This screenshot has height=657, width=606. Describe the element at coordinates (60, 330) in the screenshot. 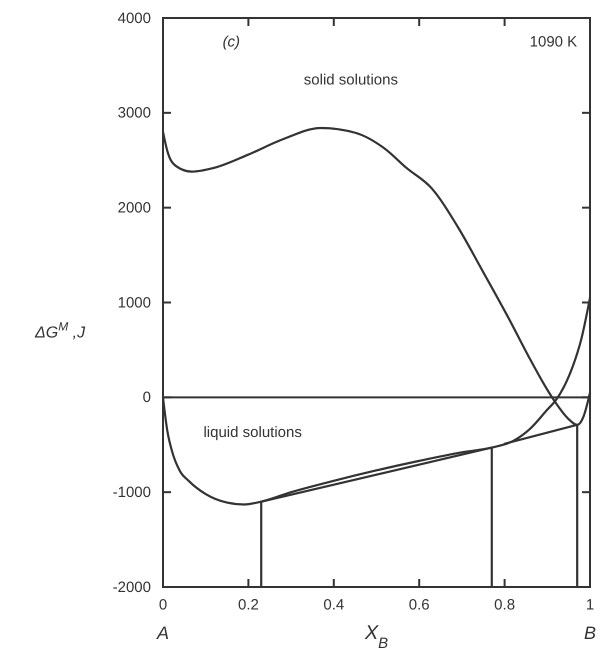

I see `y-axis-title: ΔG$^{M}$ ,J` at that location.